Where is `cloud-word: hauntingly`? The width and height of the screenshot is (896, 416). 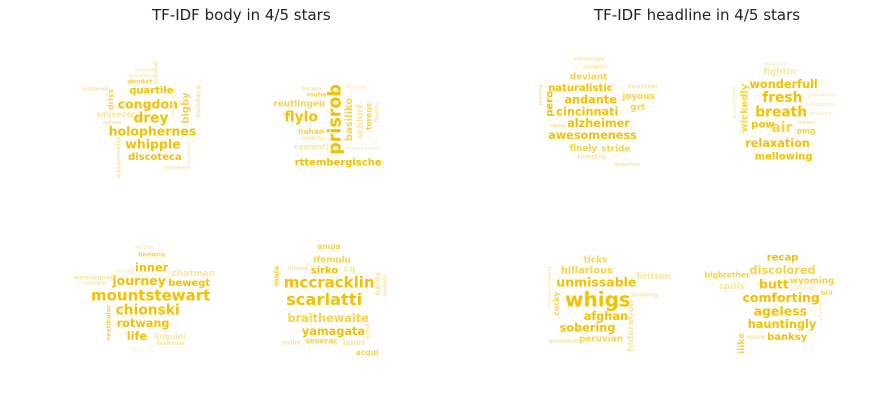
cloud-word: hauntingly is located at coordinates (782, 324).